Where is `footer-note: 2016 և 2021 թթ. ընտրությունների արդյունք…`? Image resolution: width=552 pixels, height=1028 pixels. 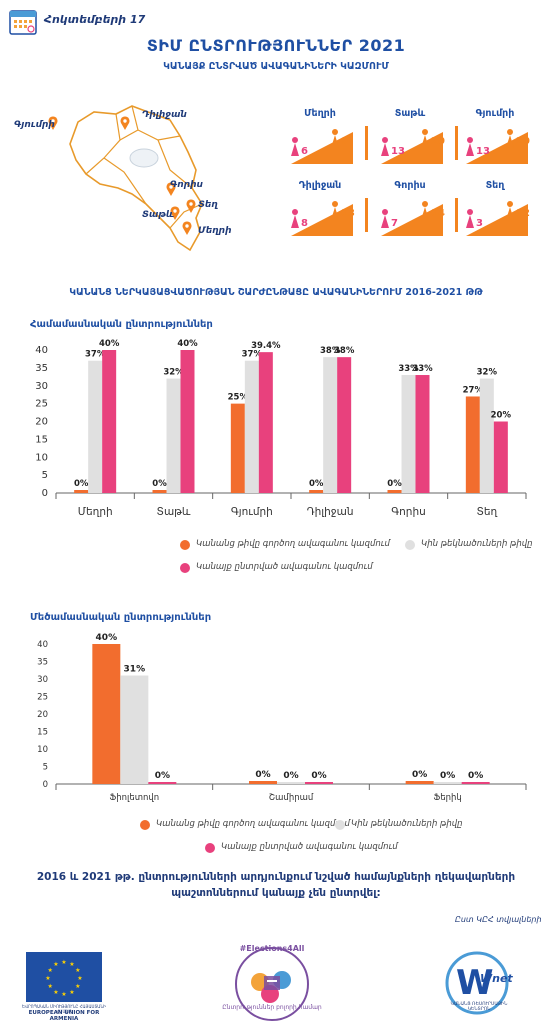 footer-note: 2016 և 2021 թթ. ընտրությունների արդյունք… is located at coordinates (276, 885).